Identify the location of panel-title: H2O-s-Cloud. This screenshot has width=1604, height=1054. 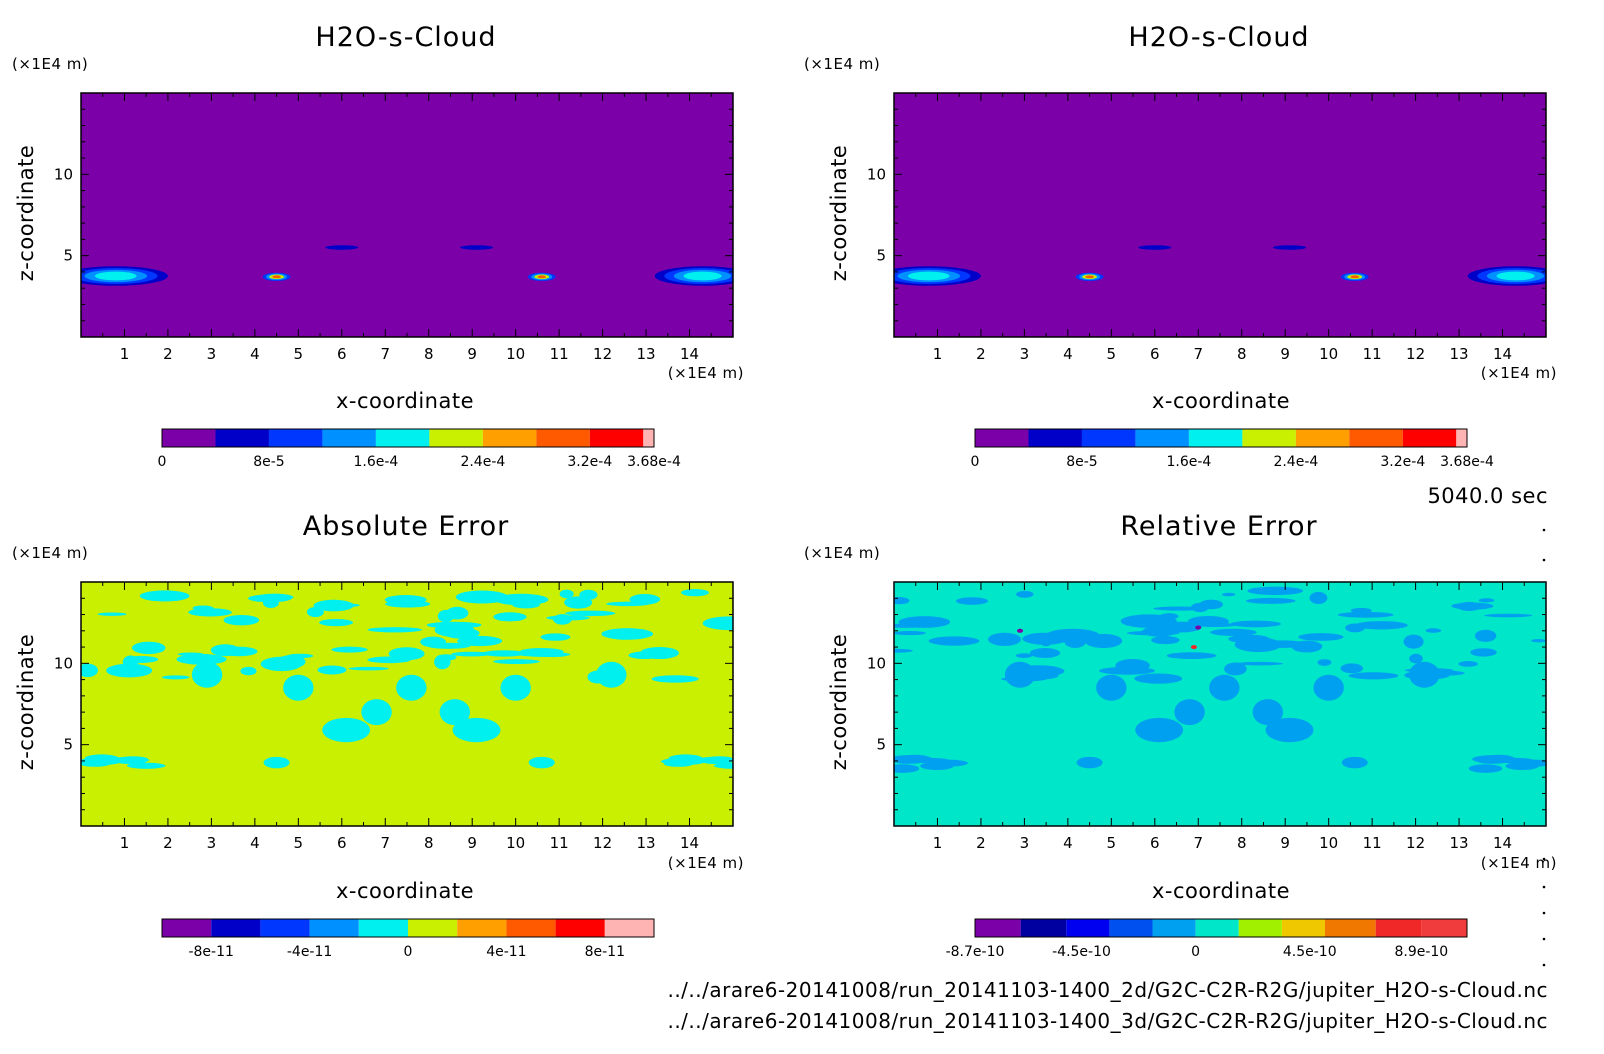
(405, 37).